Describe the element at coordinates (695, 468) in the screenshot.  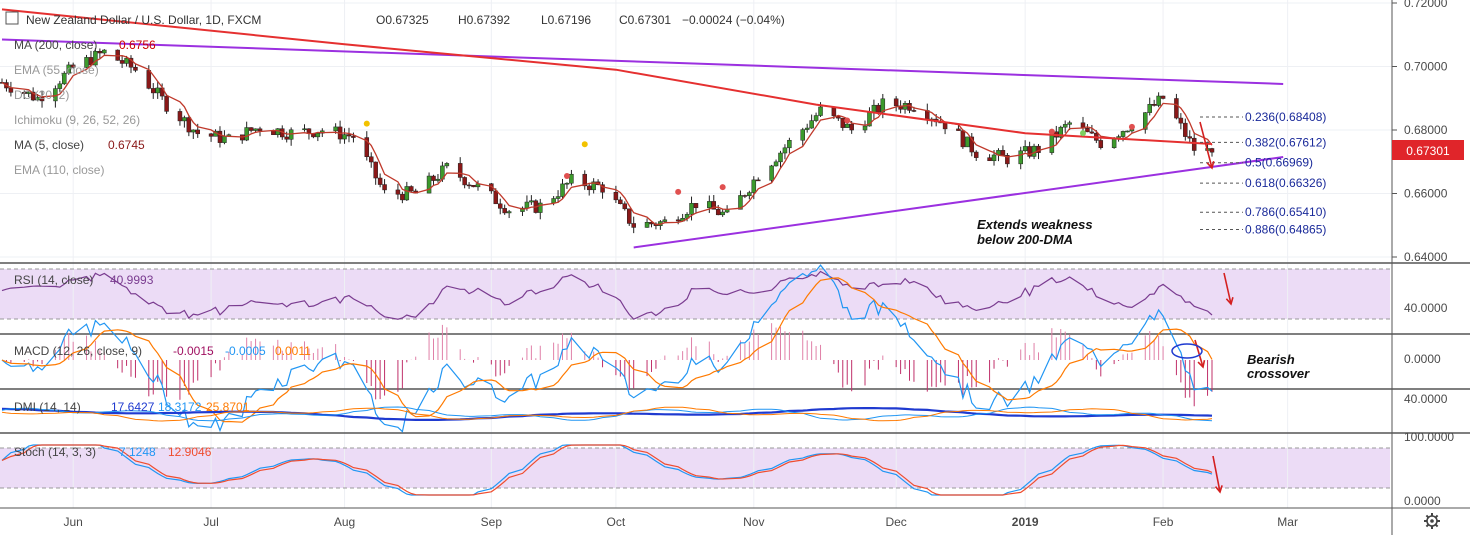
I see `stoch-band` at that location.